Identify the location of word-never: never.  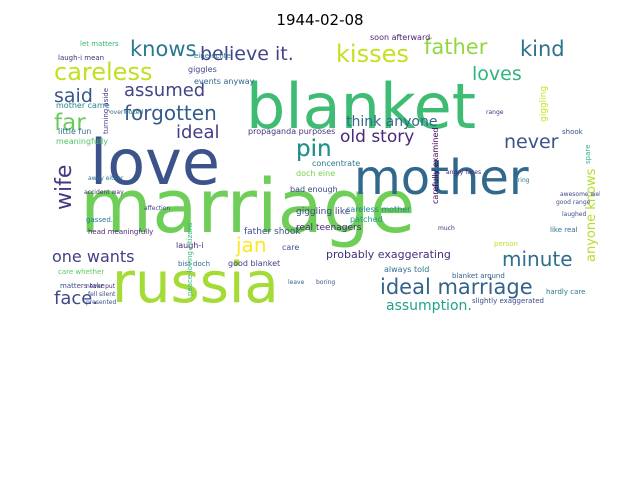
(531, 142).